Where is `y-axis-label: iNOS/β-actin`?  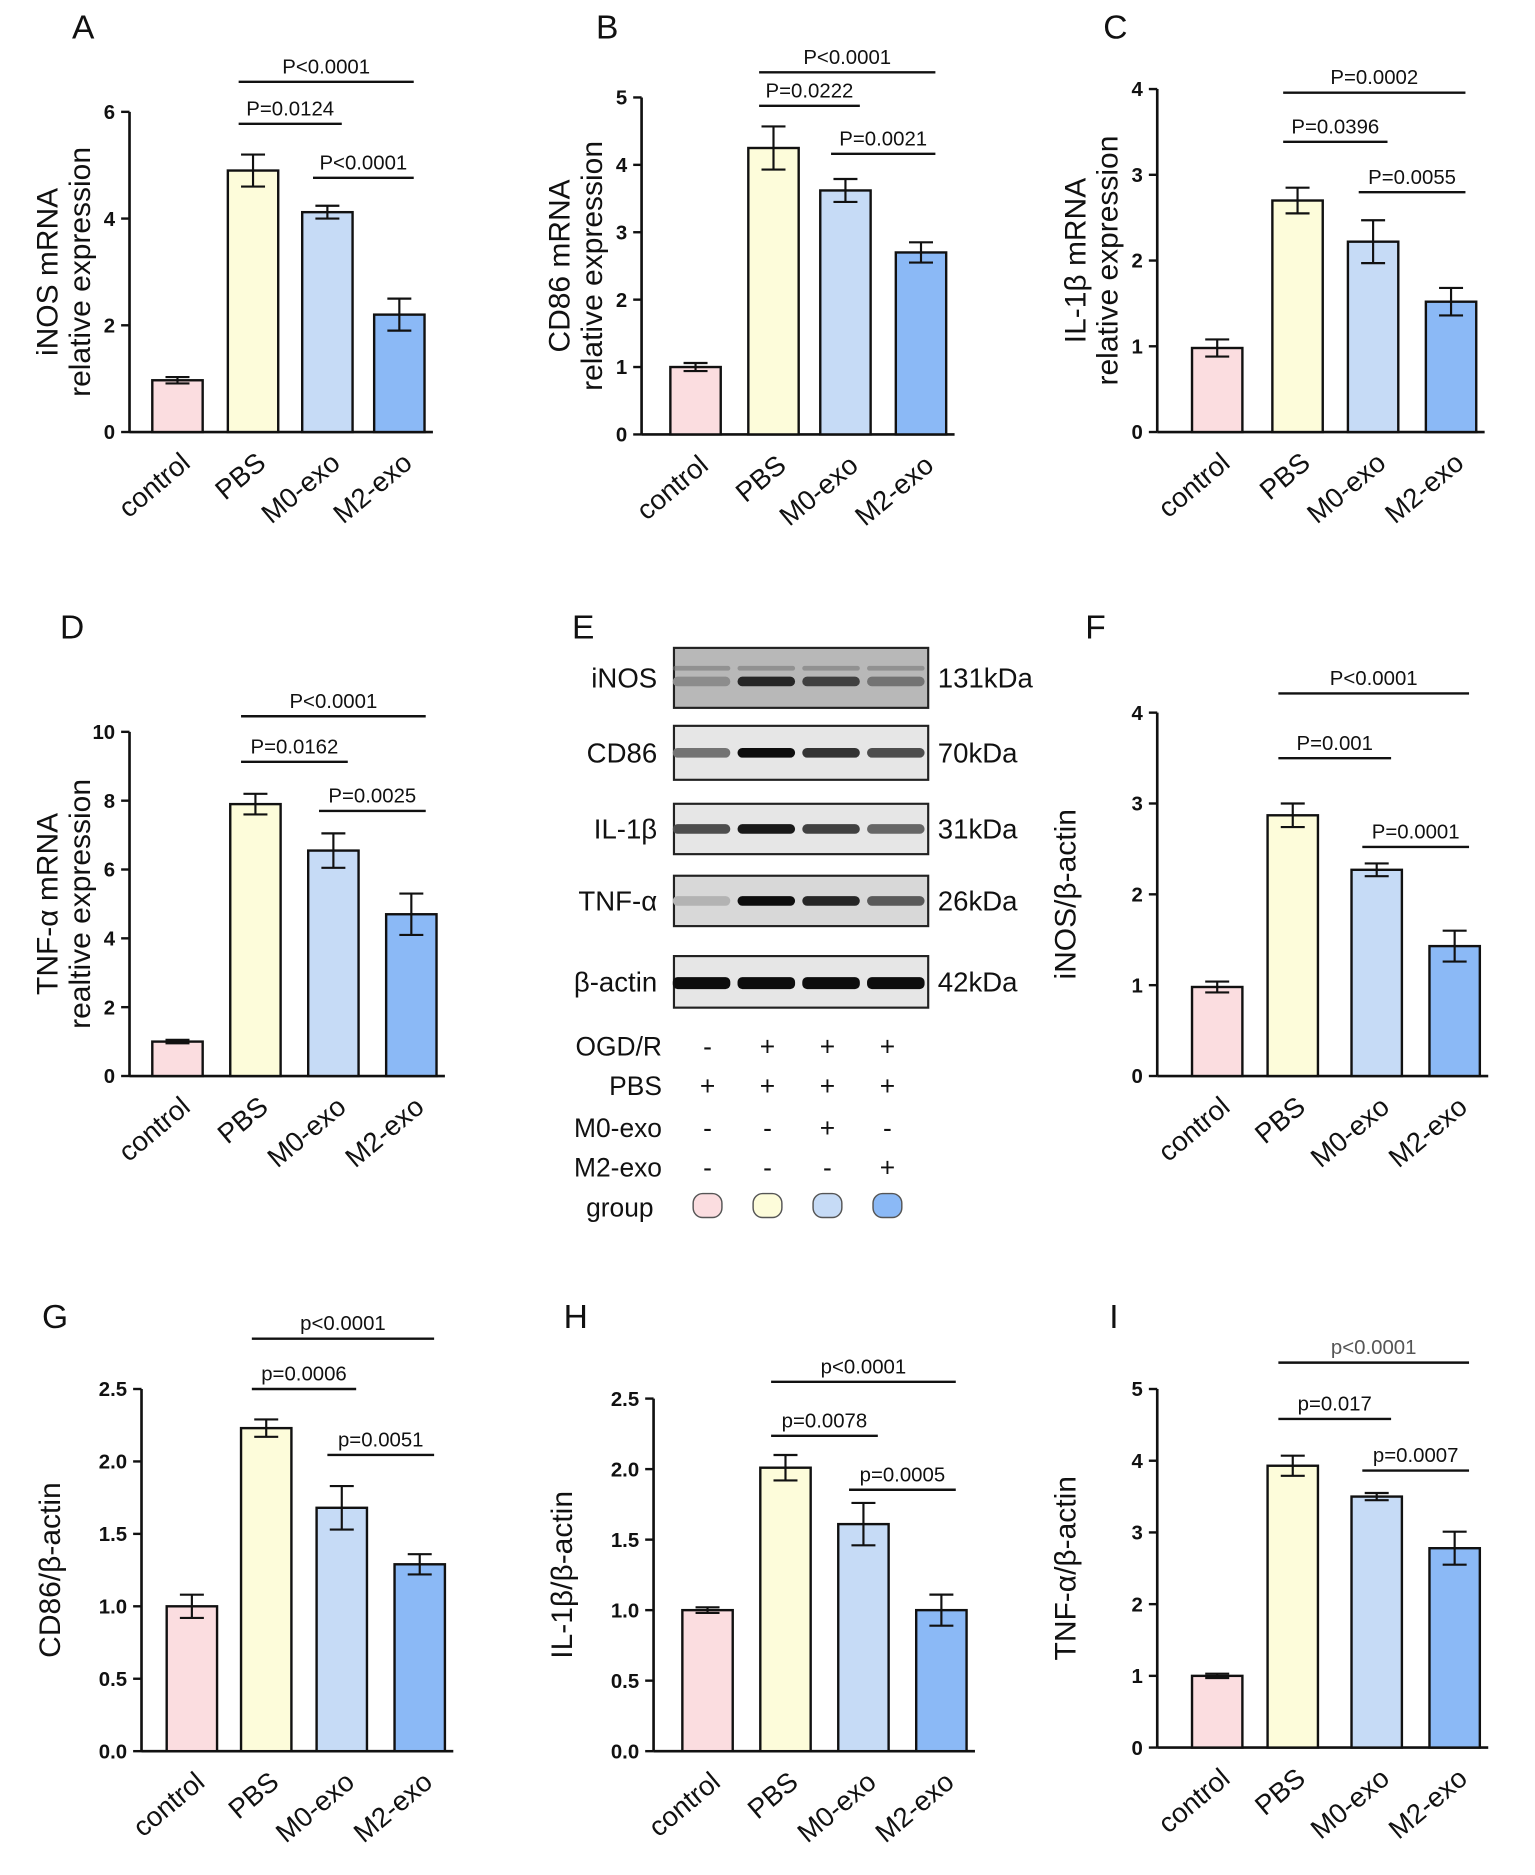 y-axis-label: iNOS/β-actin is located at coordinates (1066, 894).